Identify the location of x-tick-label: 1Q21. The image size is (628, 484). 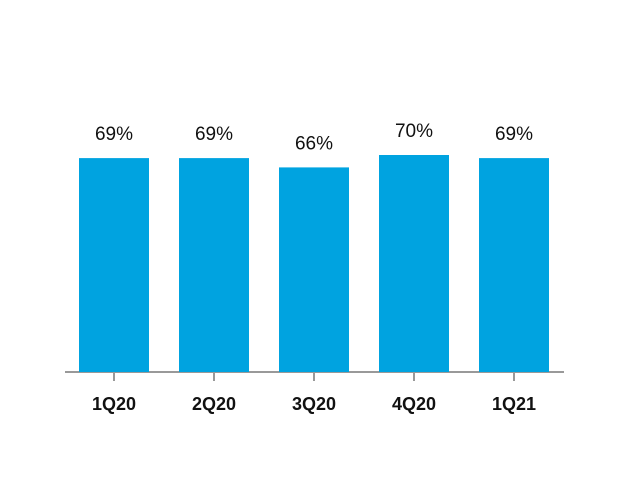
(514, 404).